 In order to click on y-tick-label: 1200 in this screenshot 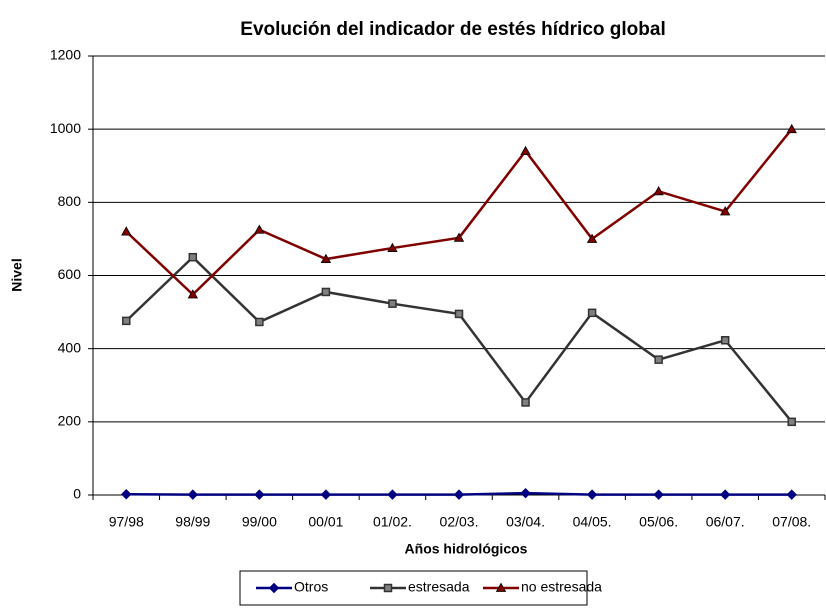, I will do `click(65, 55)`.